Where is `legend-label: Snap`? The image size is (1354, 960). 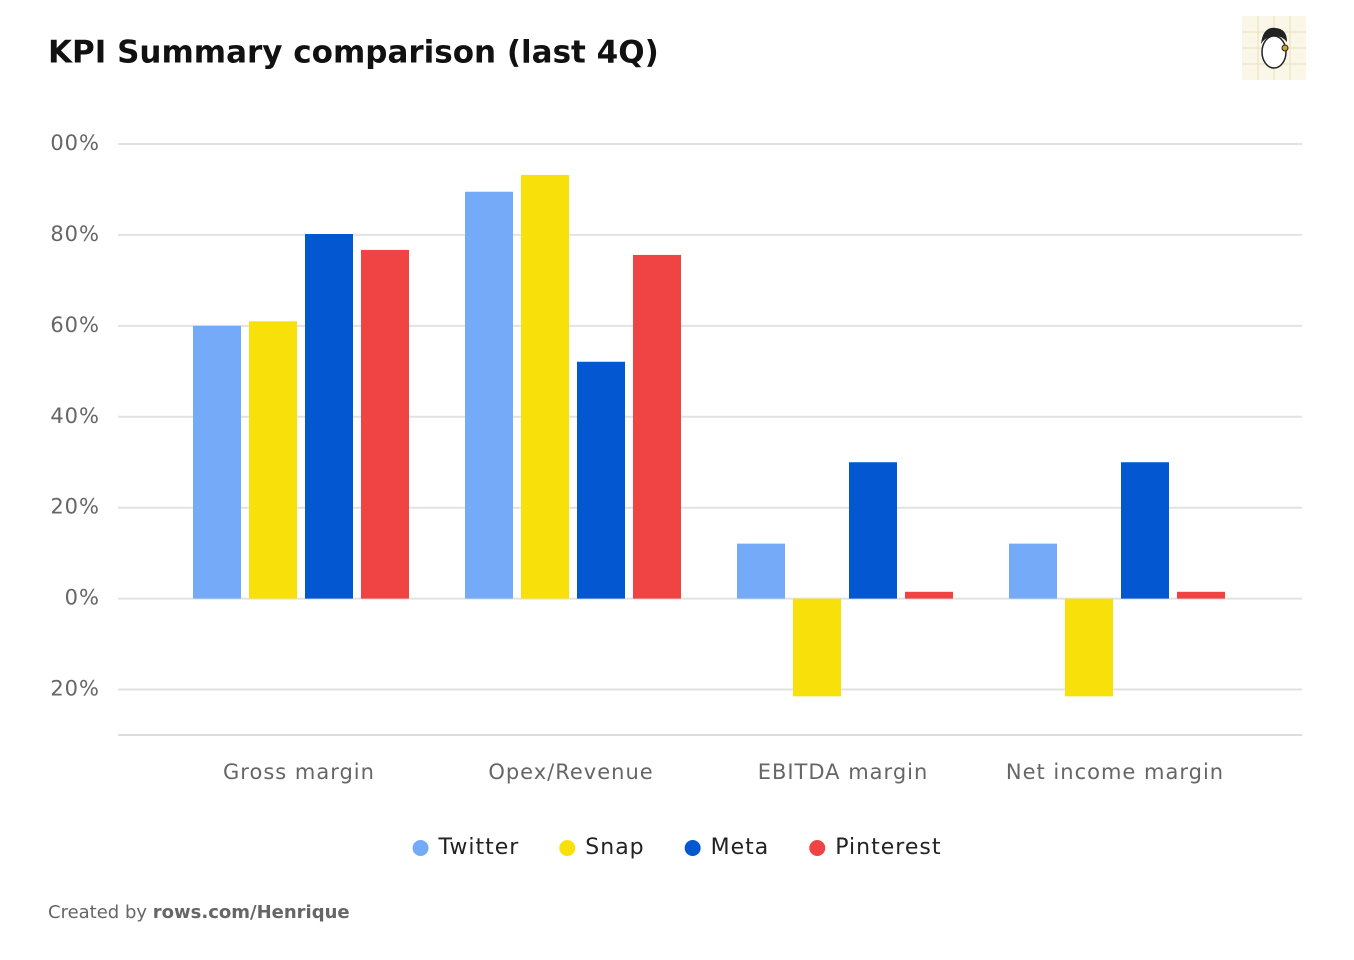
legend-label: Snap is located at coordinates (614, 847).